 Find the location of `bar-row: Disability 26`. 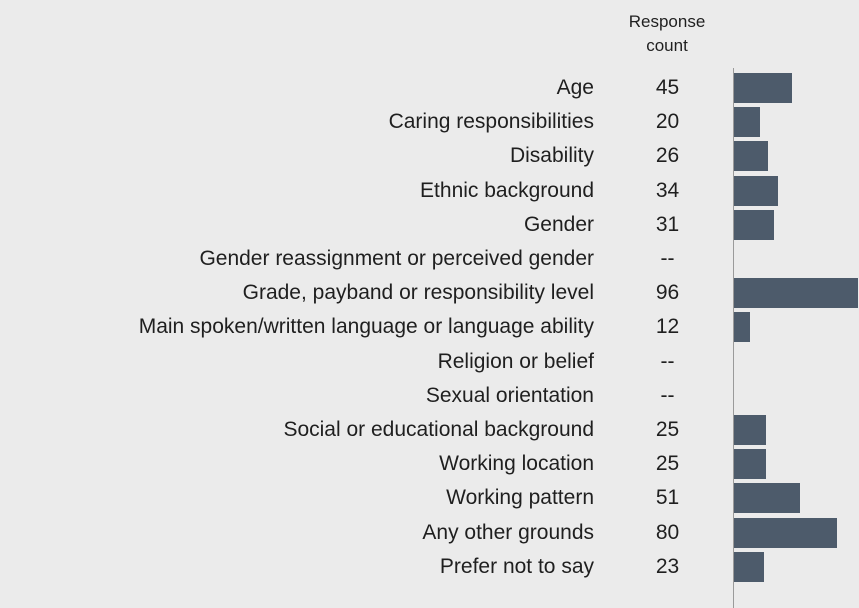

bar-row: Disability 26 is located at coordinates (429, 156).